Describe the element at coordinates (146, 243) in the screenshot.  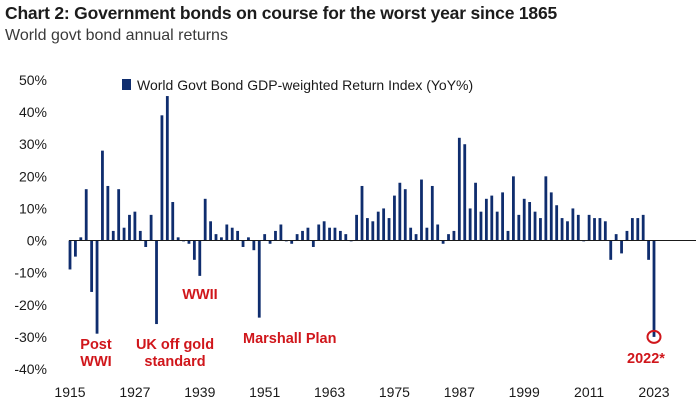
I see `bar-1929` at that location.